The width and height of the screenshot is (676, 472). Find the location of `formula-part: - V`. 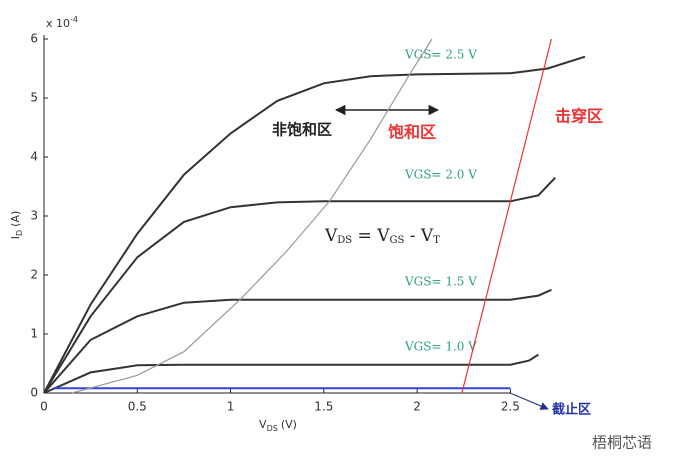

formula-part: - V is located at coordinates (419, 236).